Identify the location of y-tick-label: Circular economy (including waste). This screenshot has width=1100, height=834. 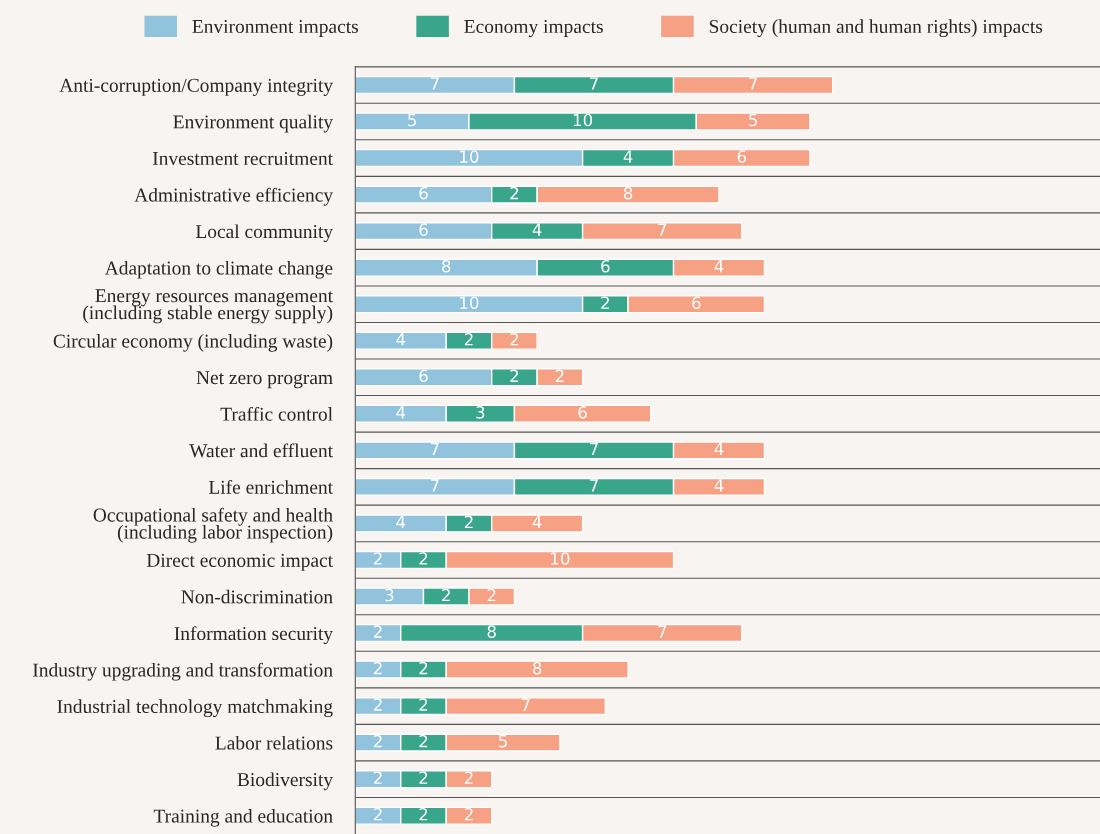
(193, 343).